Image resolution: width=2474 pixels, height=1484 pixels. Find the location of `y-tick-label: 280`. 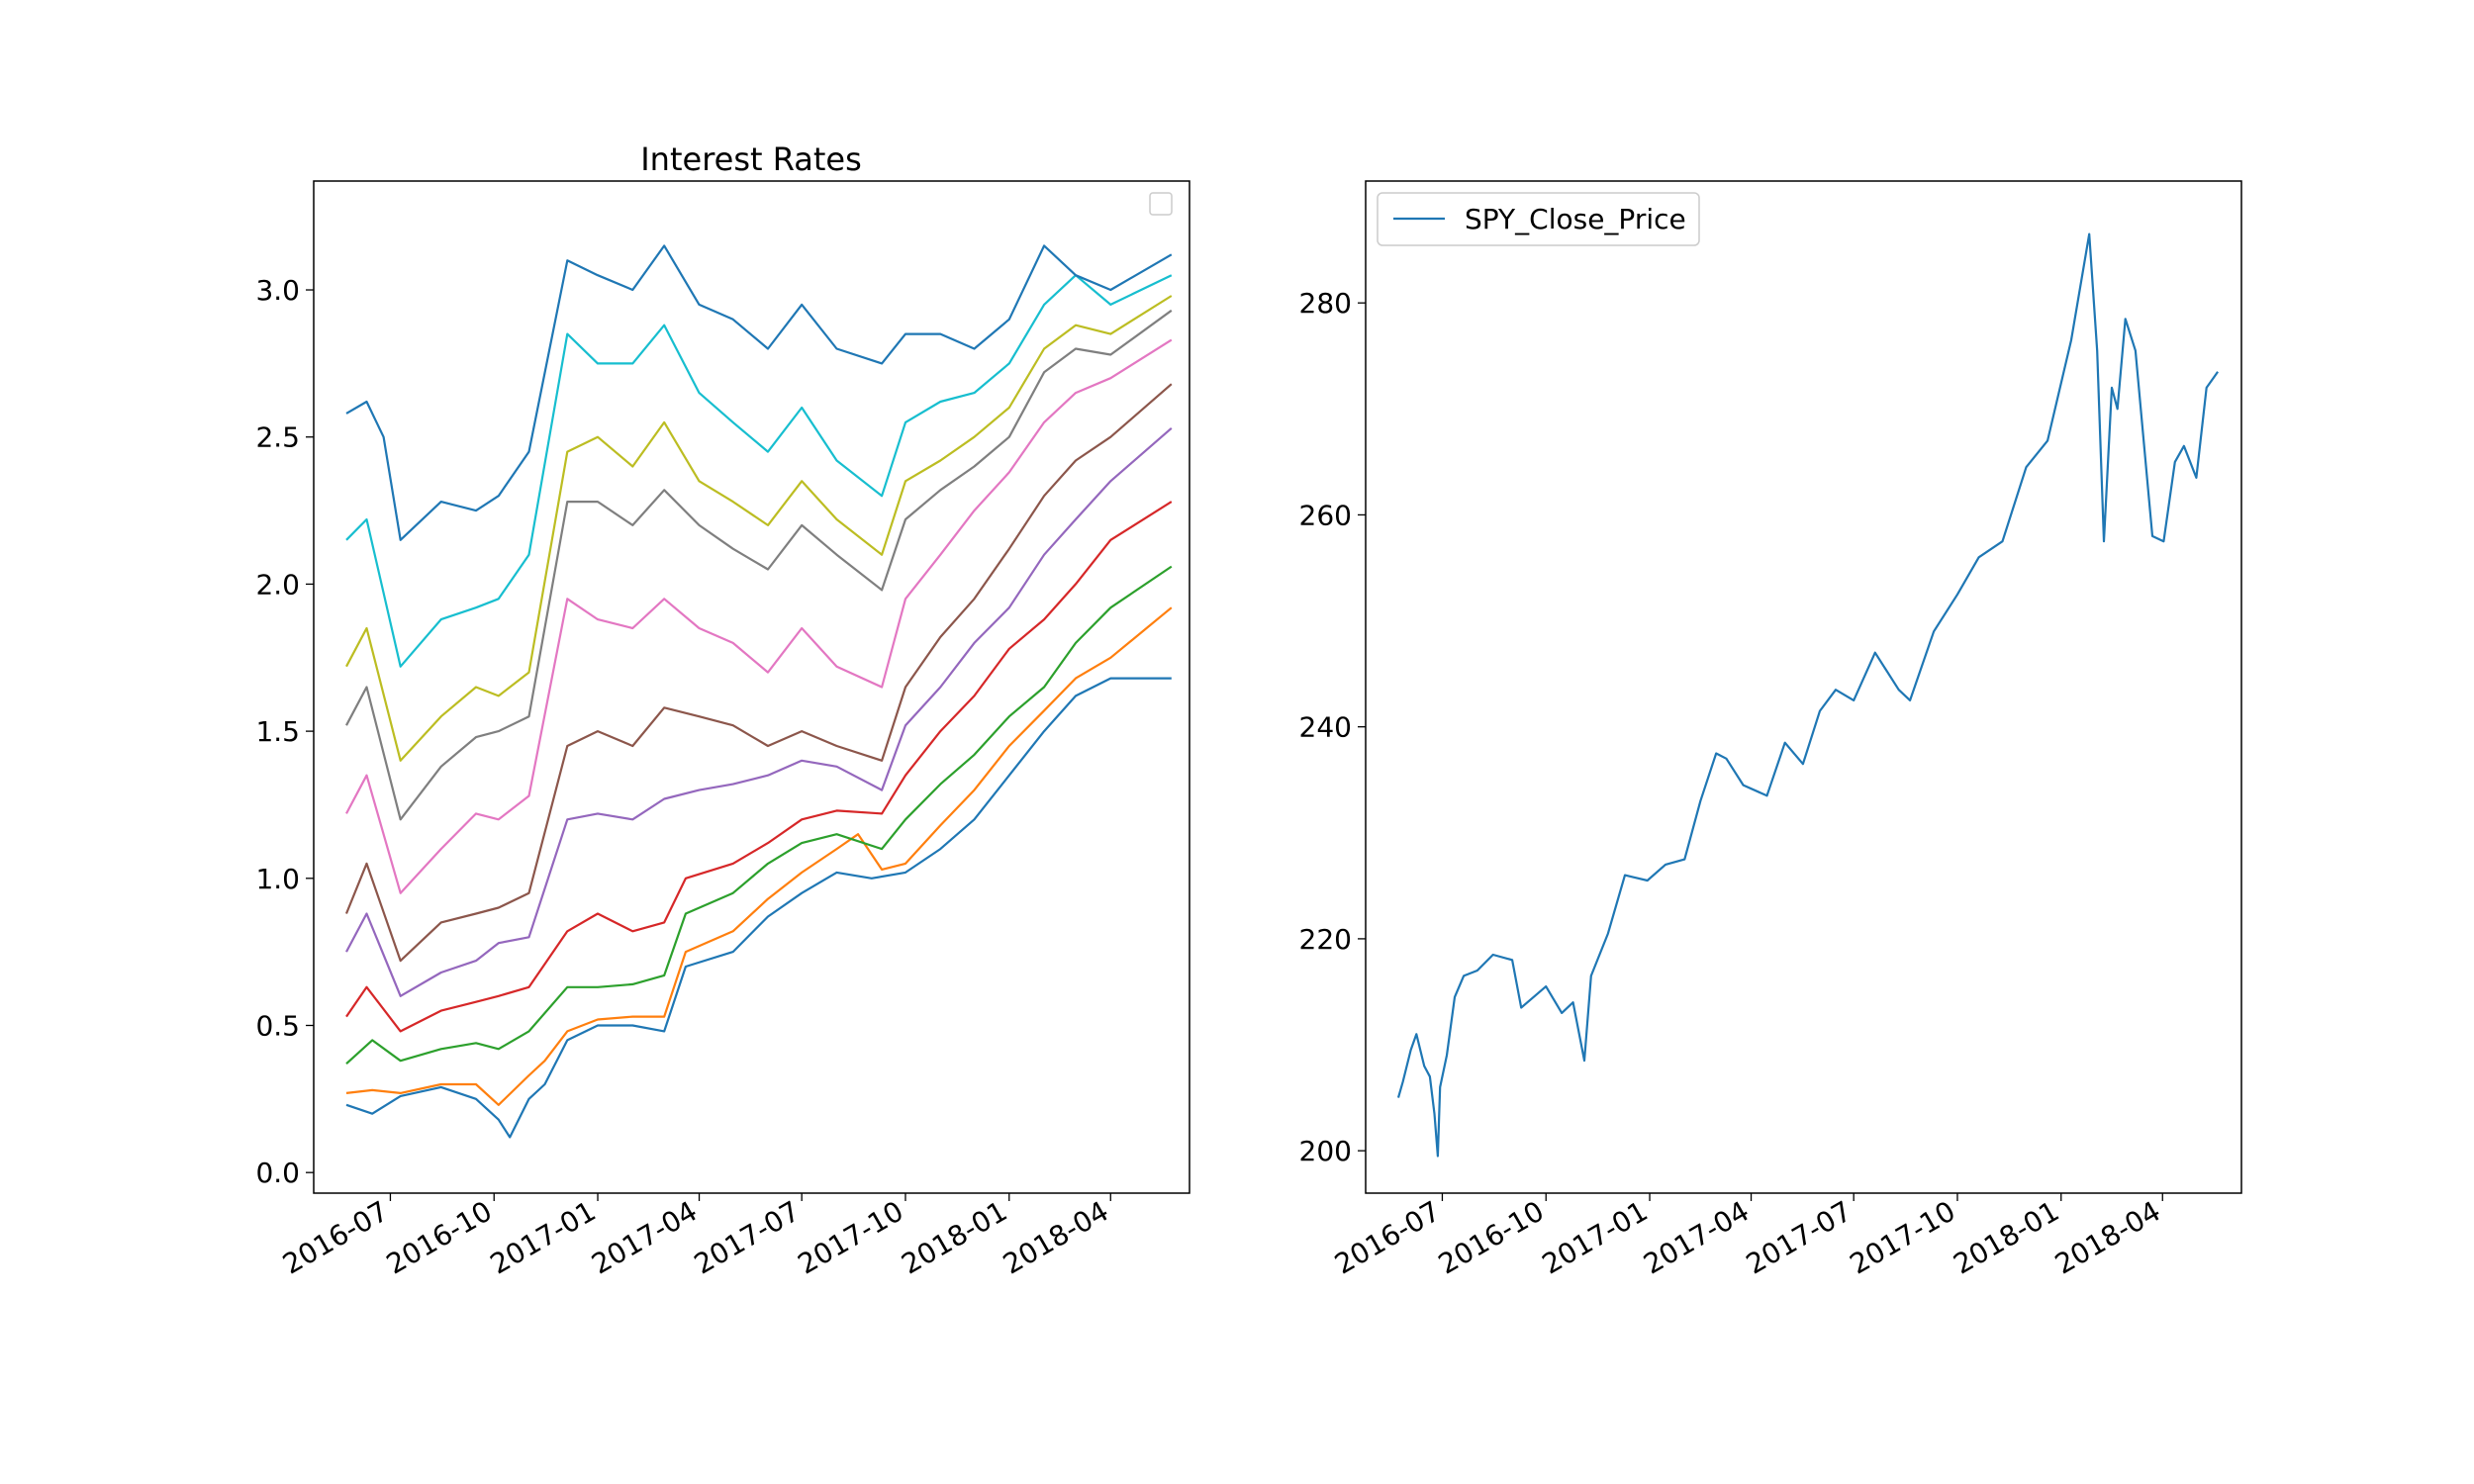

y-tick-label: 280 is located at coordinates (1326, 303).